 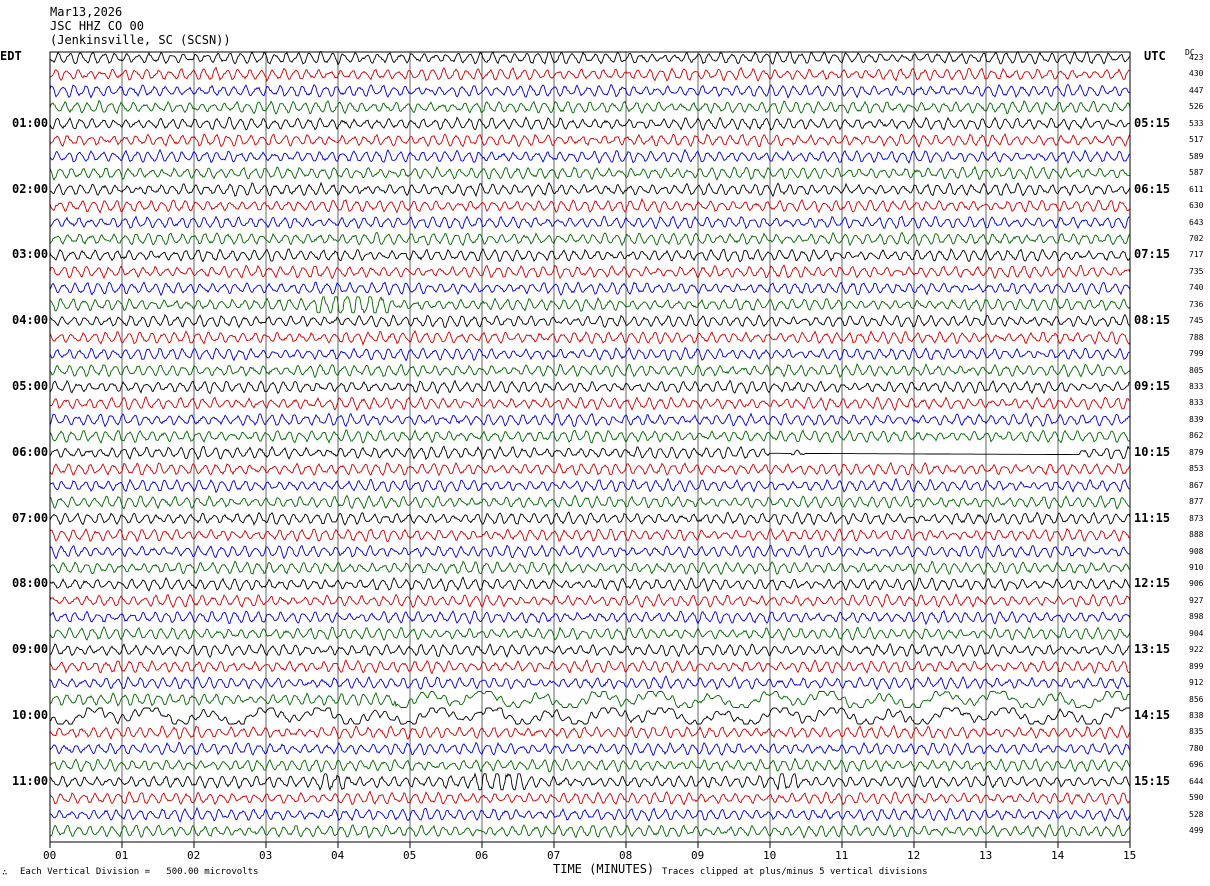 What do you see at coordinates (1196, 107) in the screenshot?
I see `dc-offset-label: 526` at bounding box center [1196, 107].